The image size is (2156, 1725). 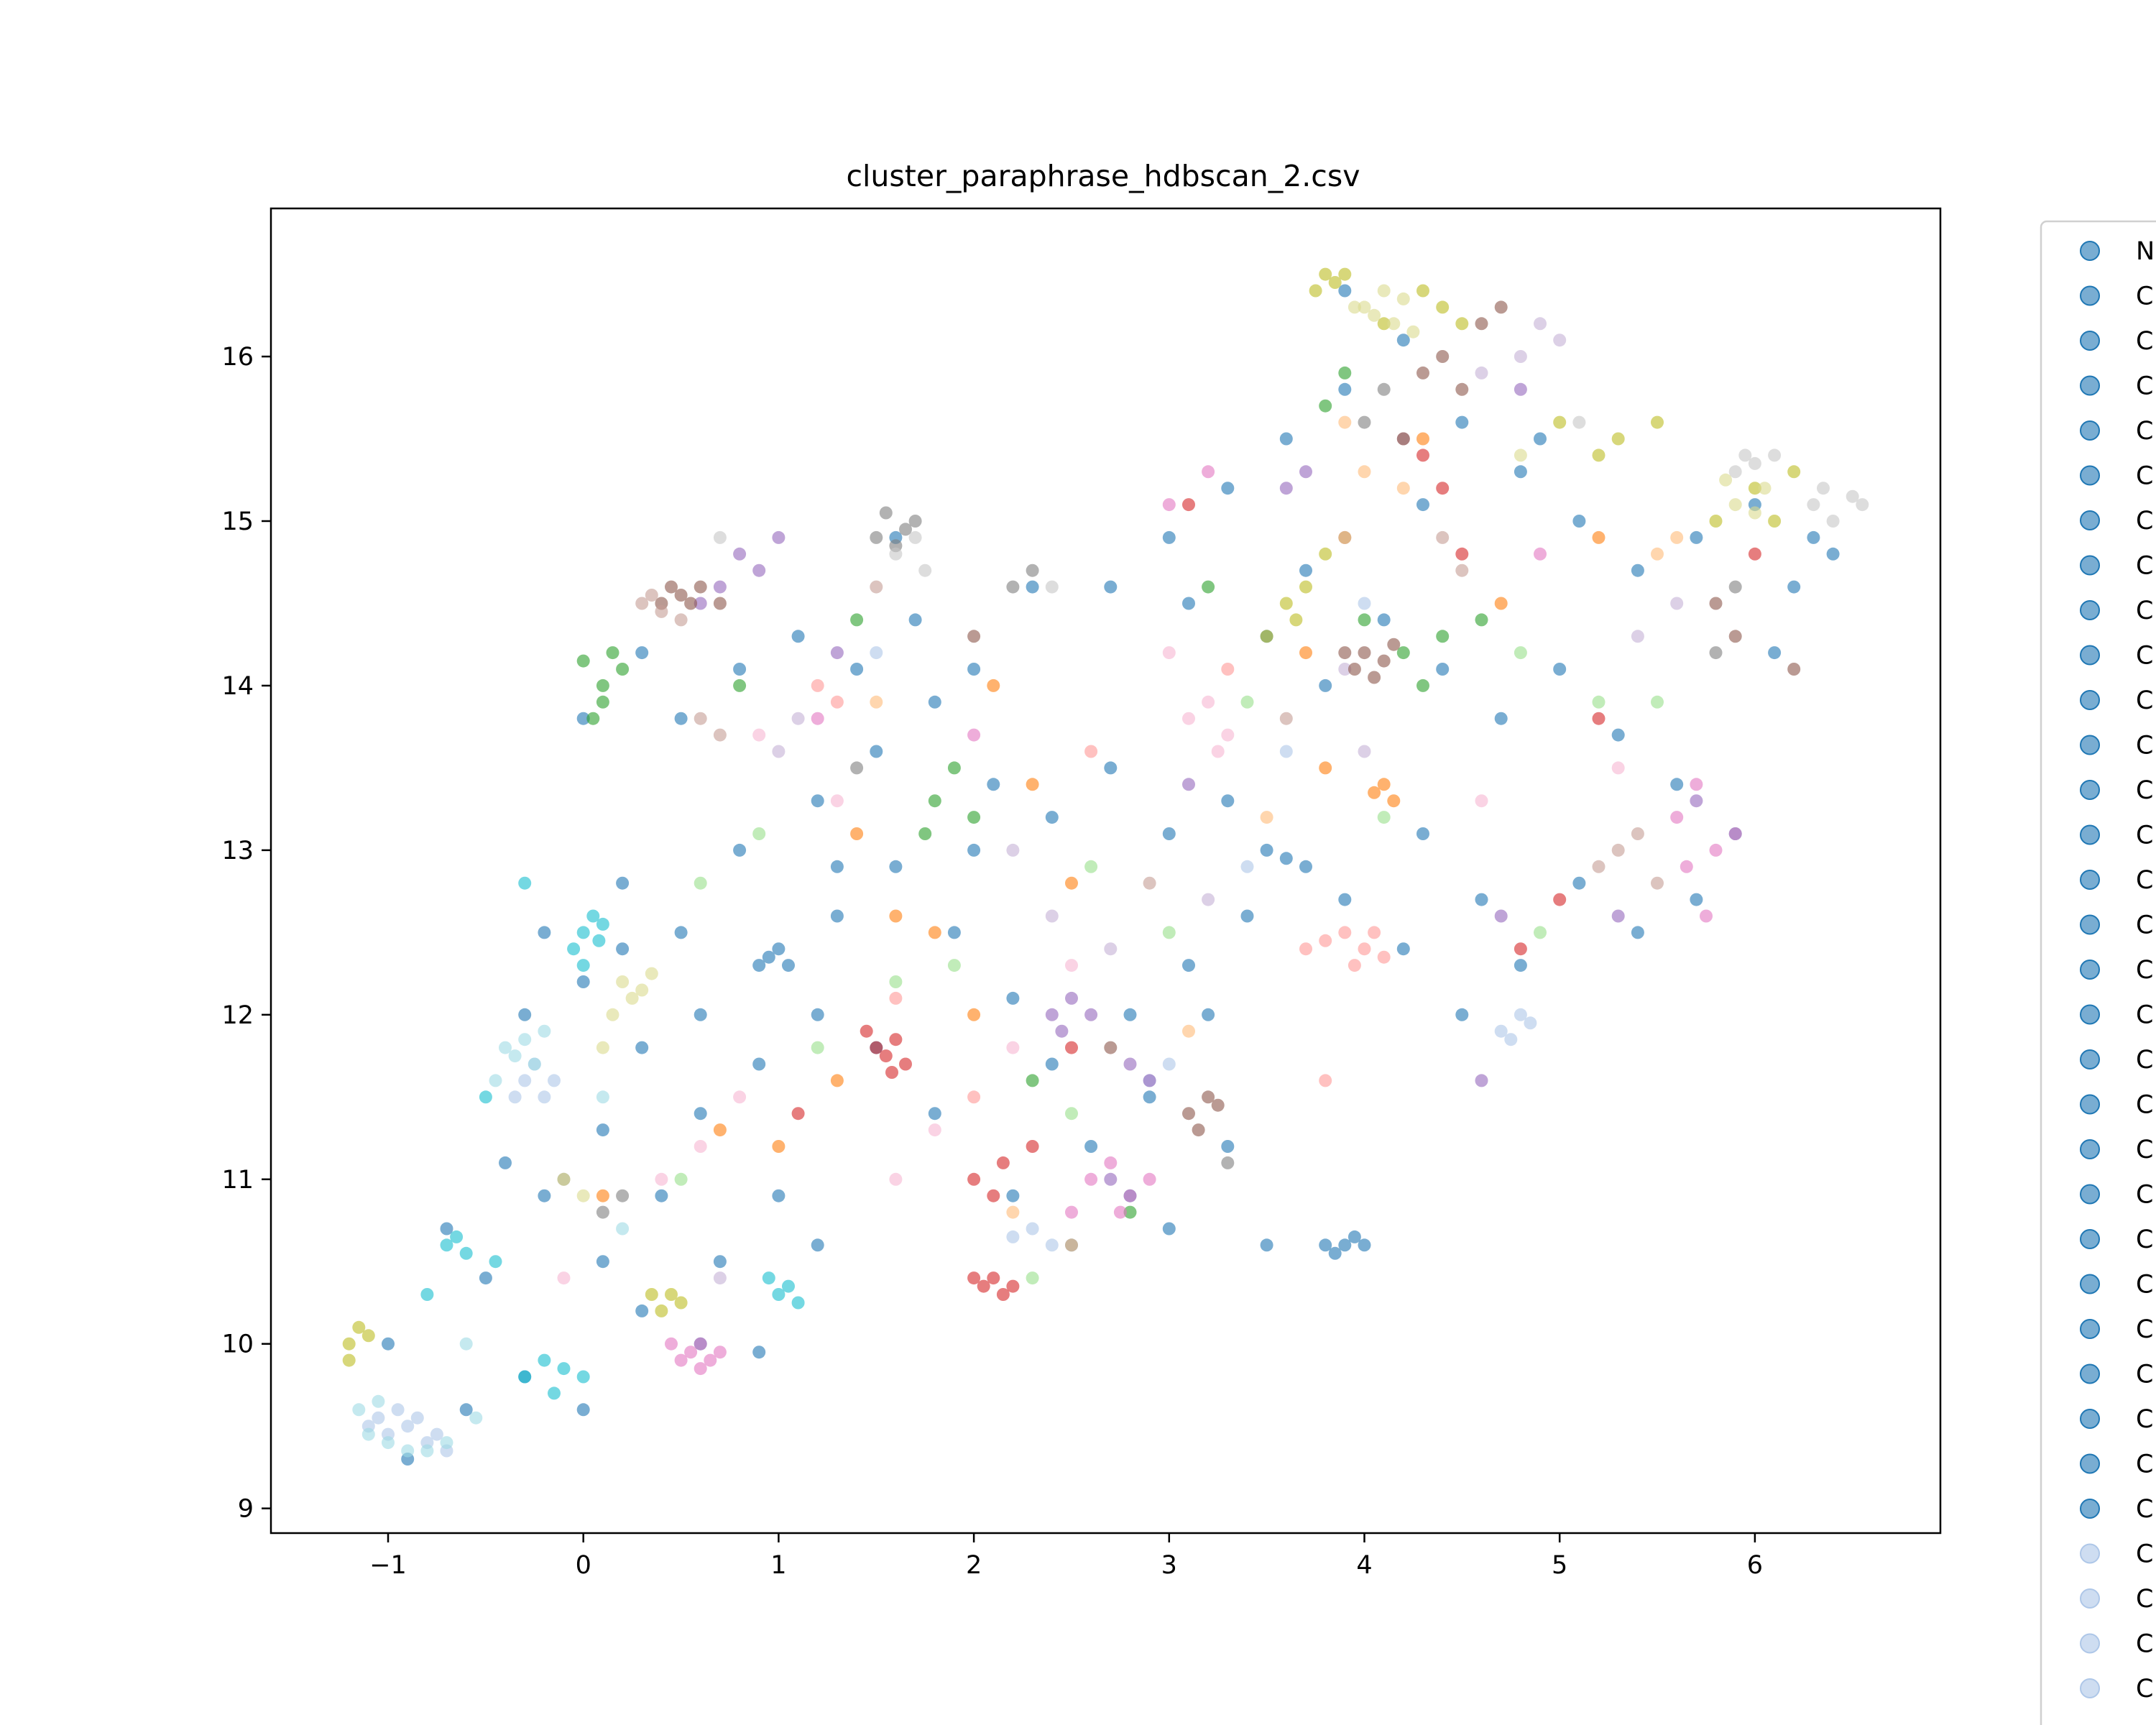 I want to click on x-tick-label: 0, so click(x=583, y=1565).